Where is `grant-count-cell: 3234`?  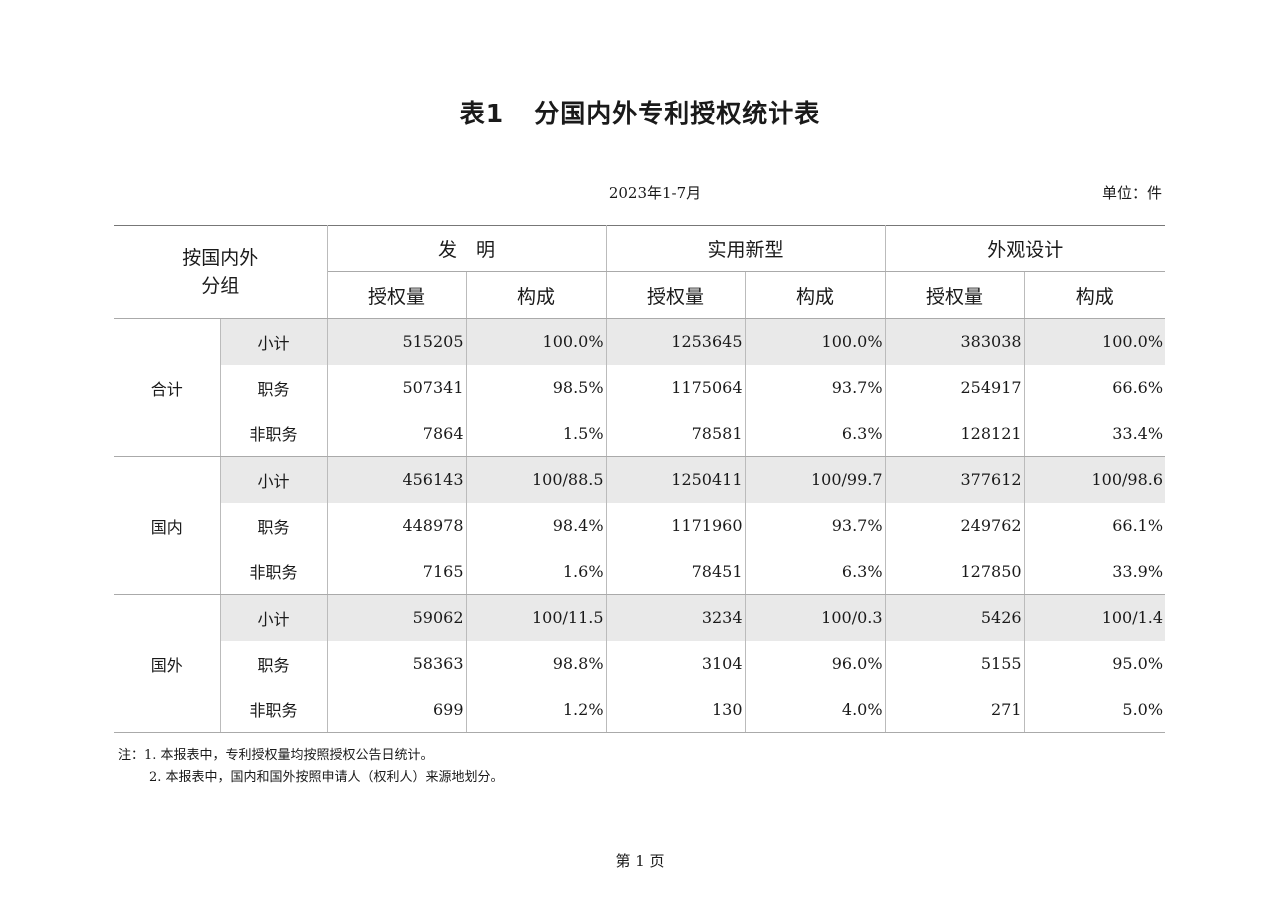
grant-count-cell: 3234 is located at coordinates (675, 617).